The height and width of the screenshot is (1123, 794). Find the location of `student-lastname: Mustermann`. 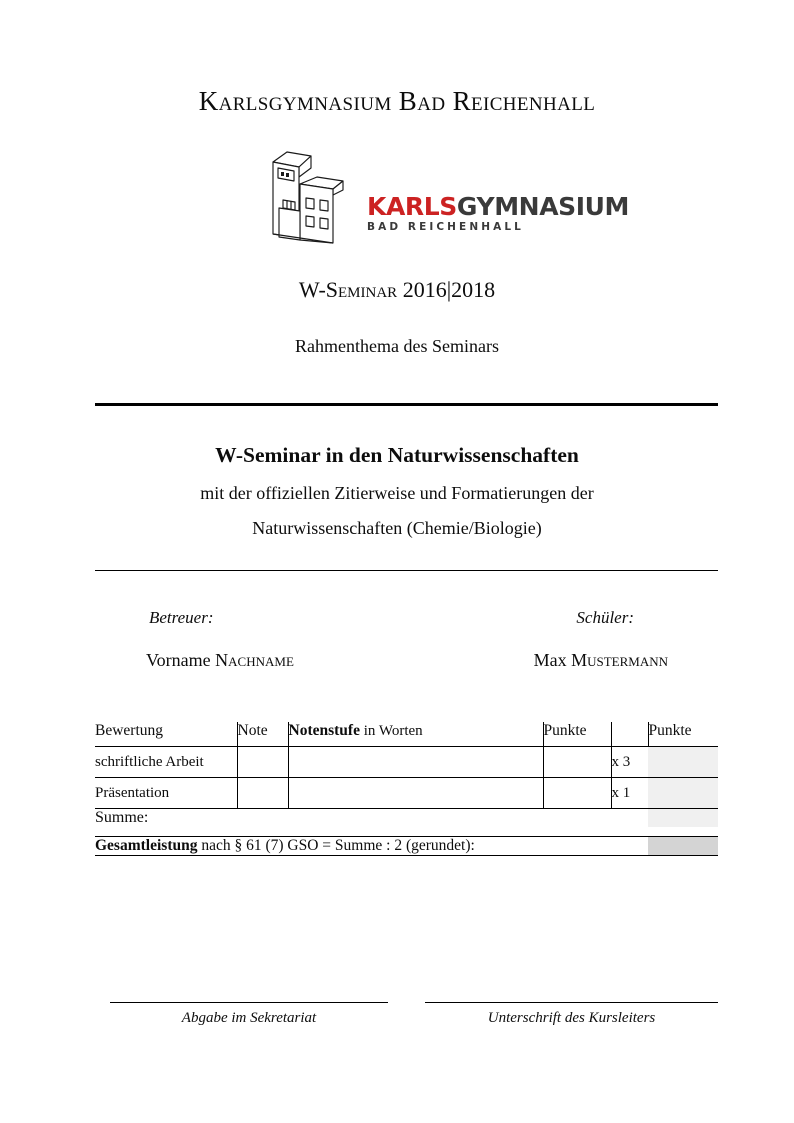

student-lastname: Mustermann is located at coordinates (619, 660).